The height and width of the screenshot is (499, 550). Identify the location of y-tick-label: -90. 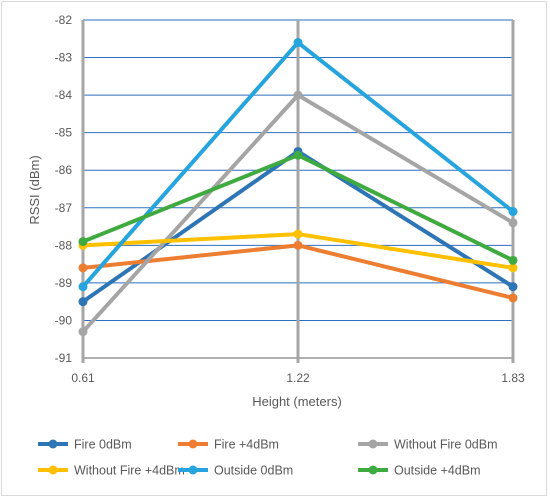
(64, 320).